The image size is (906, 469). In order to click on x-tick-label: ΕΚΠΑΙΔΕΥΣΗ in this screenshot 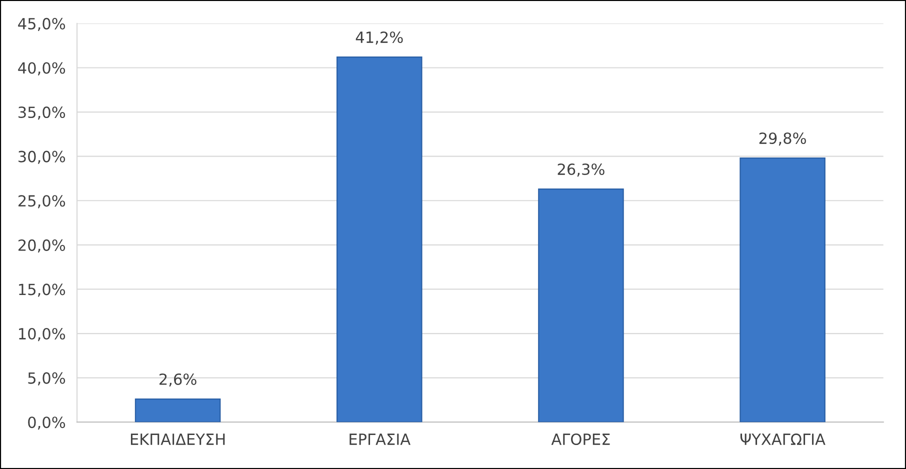, I will do `click(177, 439)`.